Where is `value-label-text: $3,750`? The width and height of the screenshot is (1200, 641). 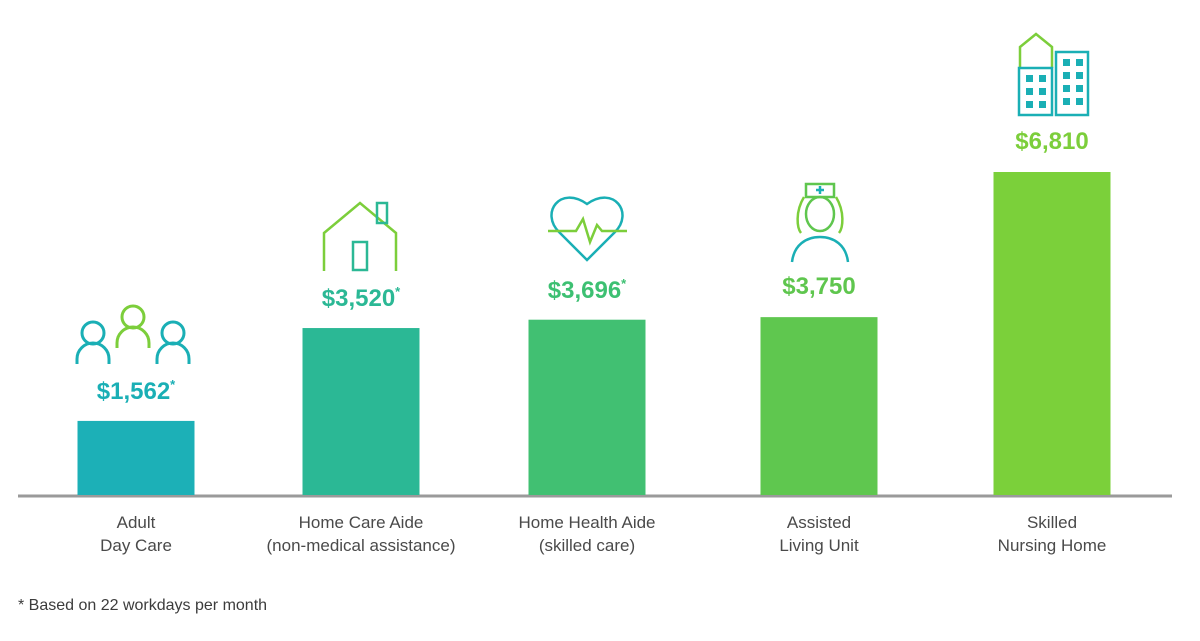 value-label-text: $3,750 is located at coordinates (819, 287).